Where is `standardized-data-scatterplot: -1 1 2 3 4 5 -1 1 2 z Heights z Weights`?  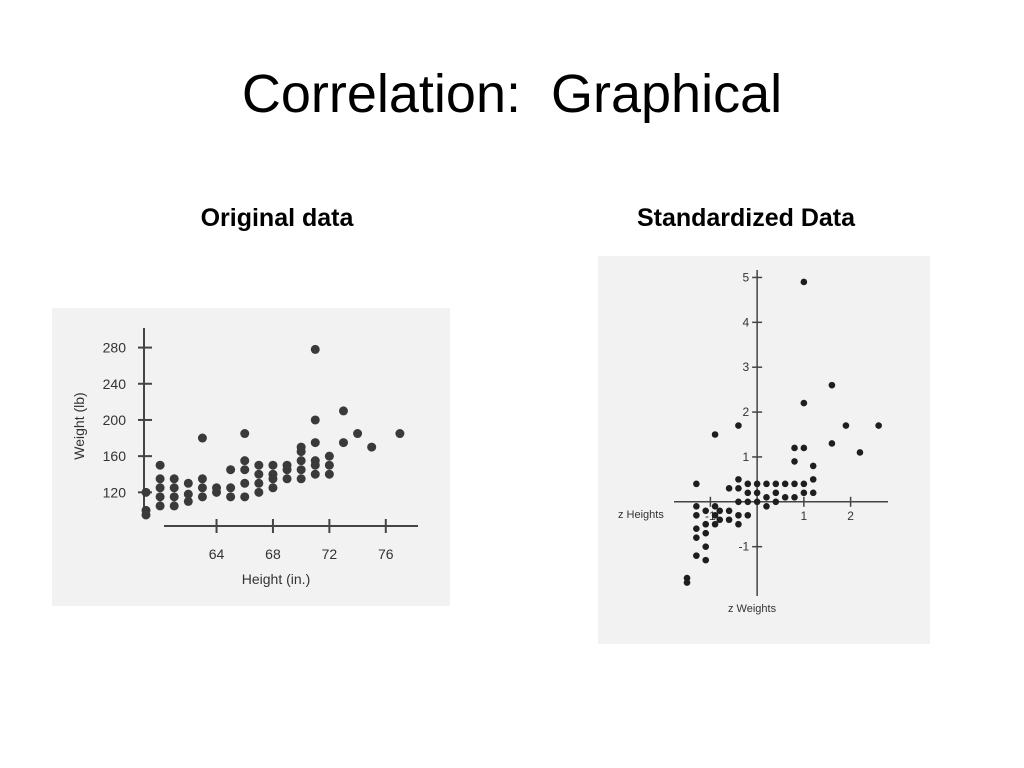
standardized-data-scatterplot: -1 1 2 3 4 5 -1 1 2 z Heights z Weights is located at coordinates (753, 442).